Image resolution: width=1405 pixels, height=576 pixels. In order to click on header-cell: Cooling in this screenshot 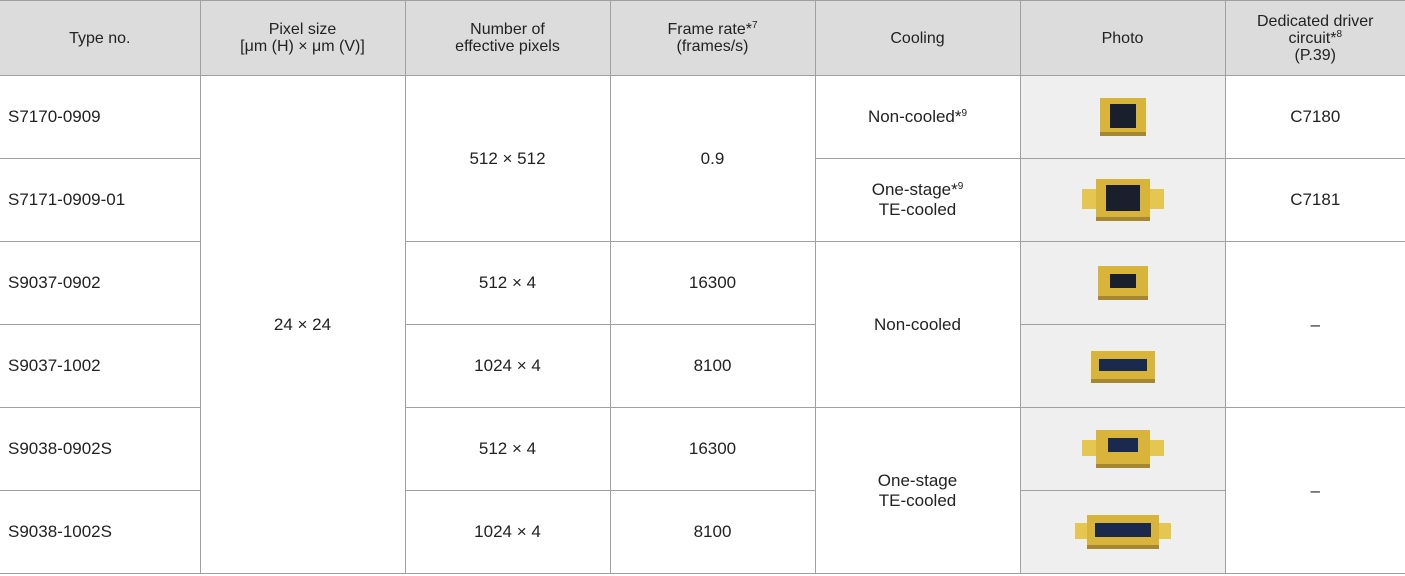, I will do `click(917, 38)`.